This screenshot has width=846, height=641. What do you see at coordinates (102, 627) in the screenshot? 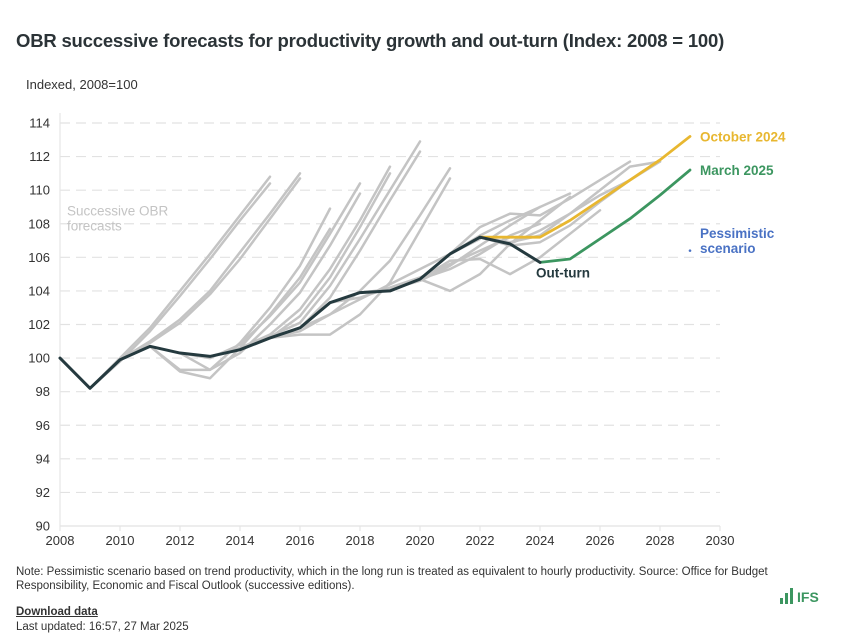
I see `last-updated: Last updated: 16:57, 27 Mar 2025` at bounding box center [102, 627].